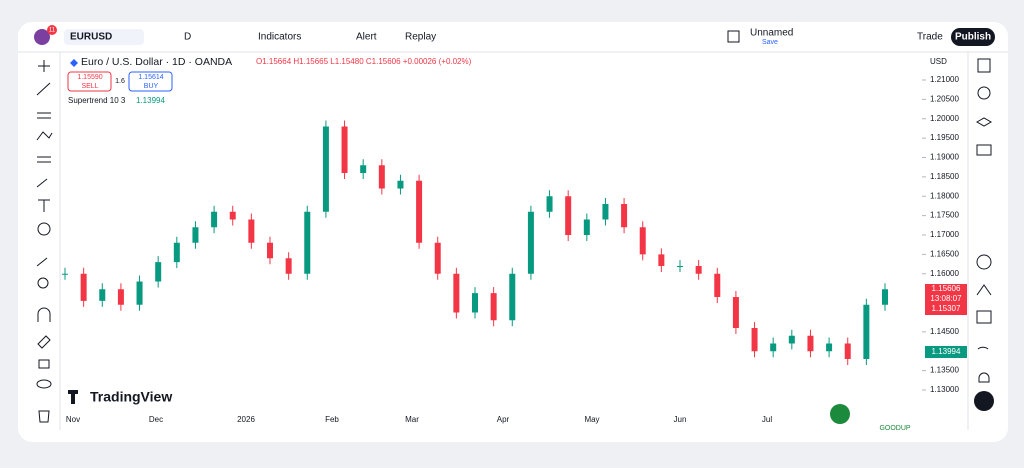 Image resolution: width=1024 pixels, height=468 pixels. I want to click on x-tick-label: 2026, so click(246, 419).